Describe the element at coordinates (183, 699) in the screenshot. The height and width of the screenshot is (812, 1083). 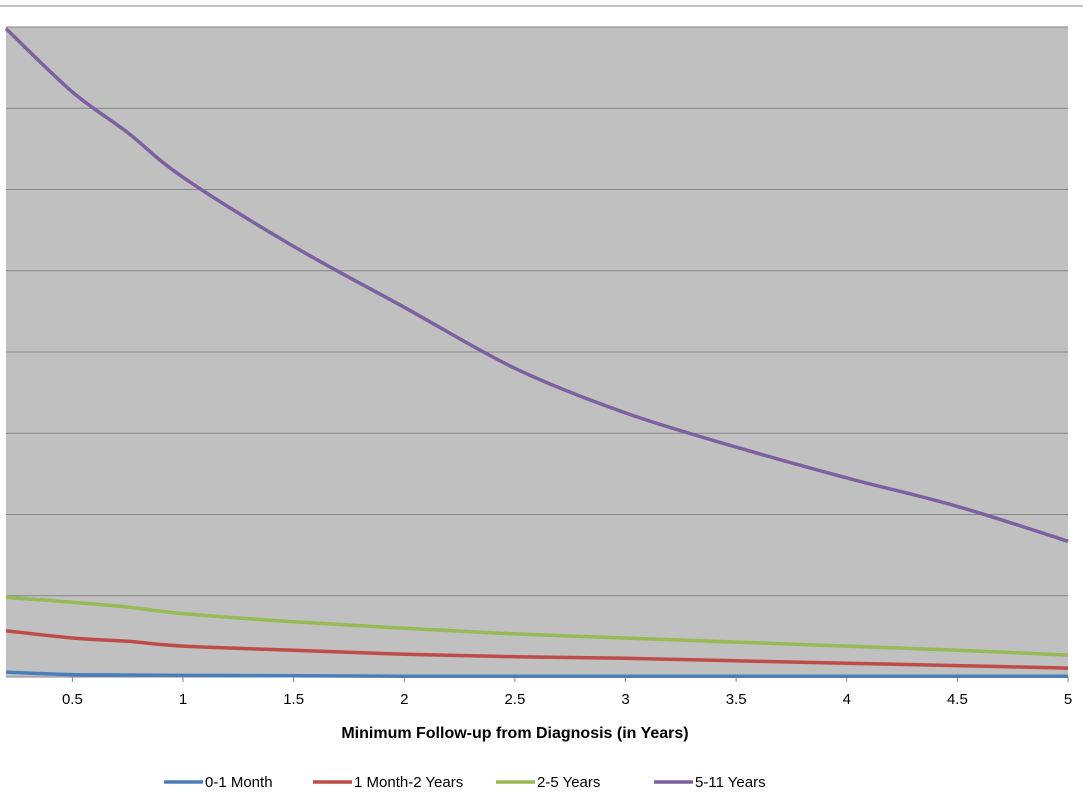
I see `x-tick-label: 1` at that location.